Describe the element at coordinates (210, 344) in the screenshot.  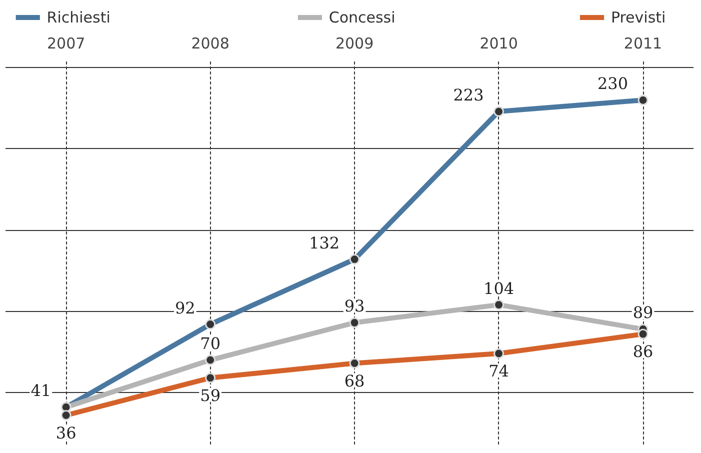
I see `data-label: 70` at that location.